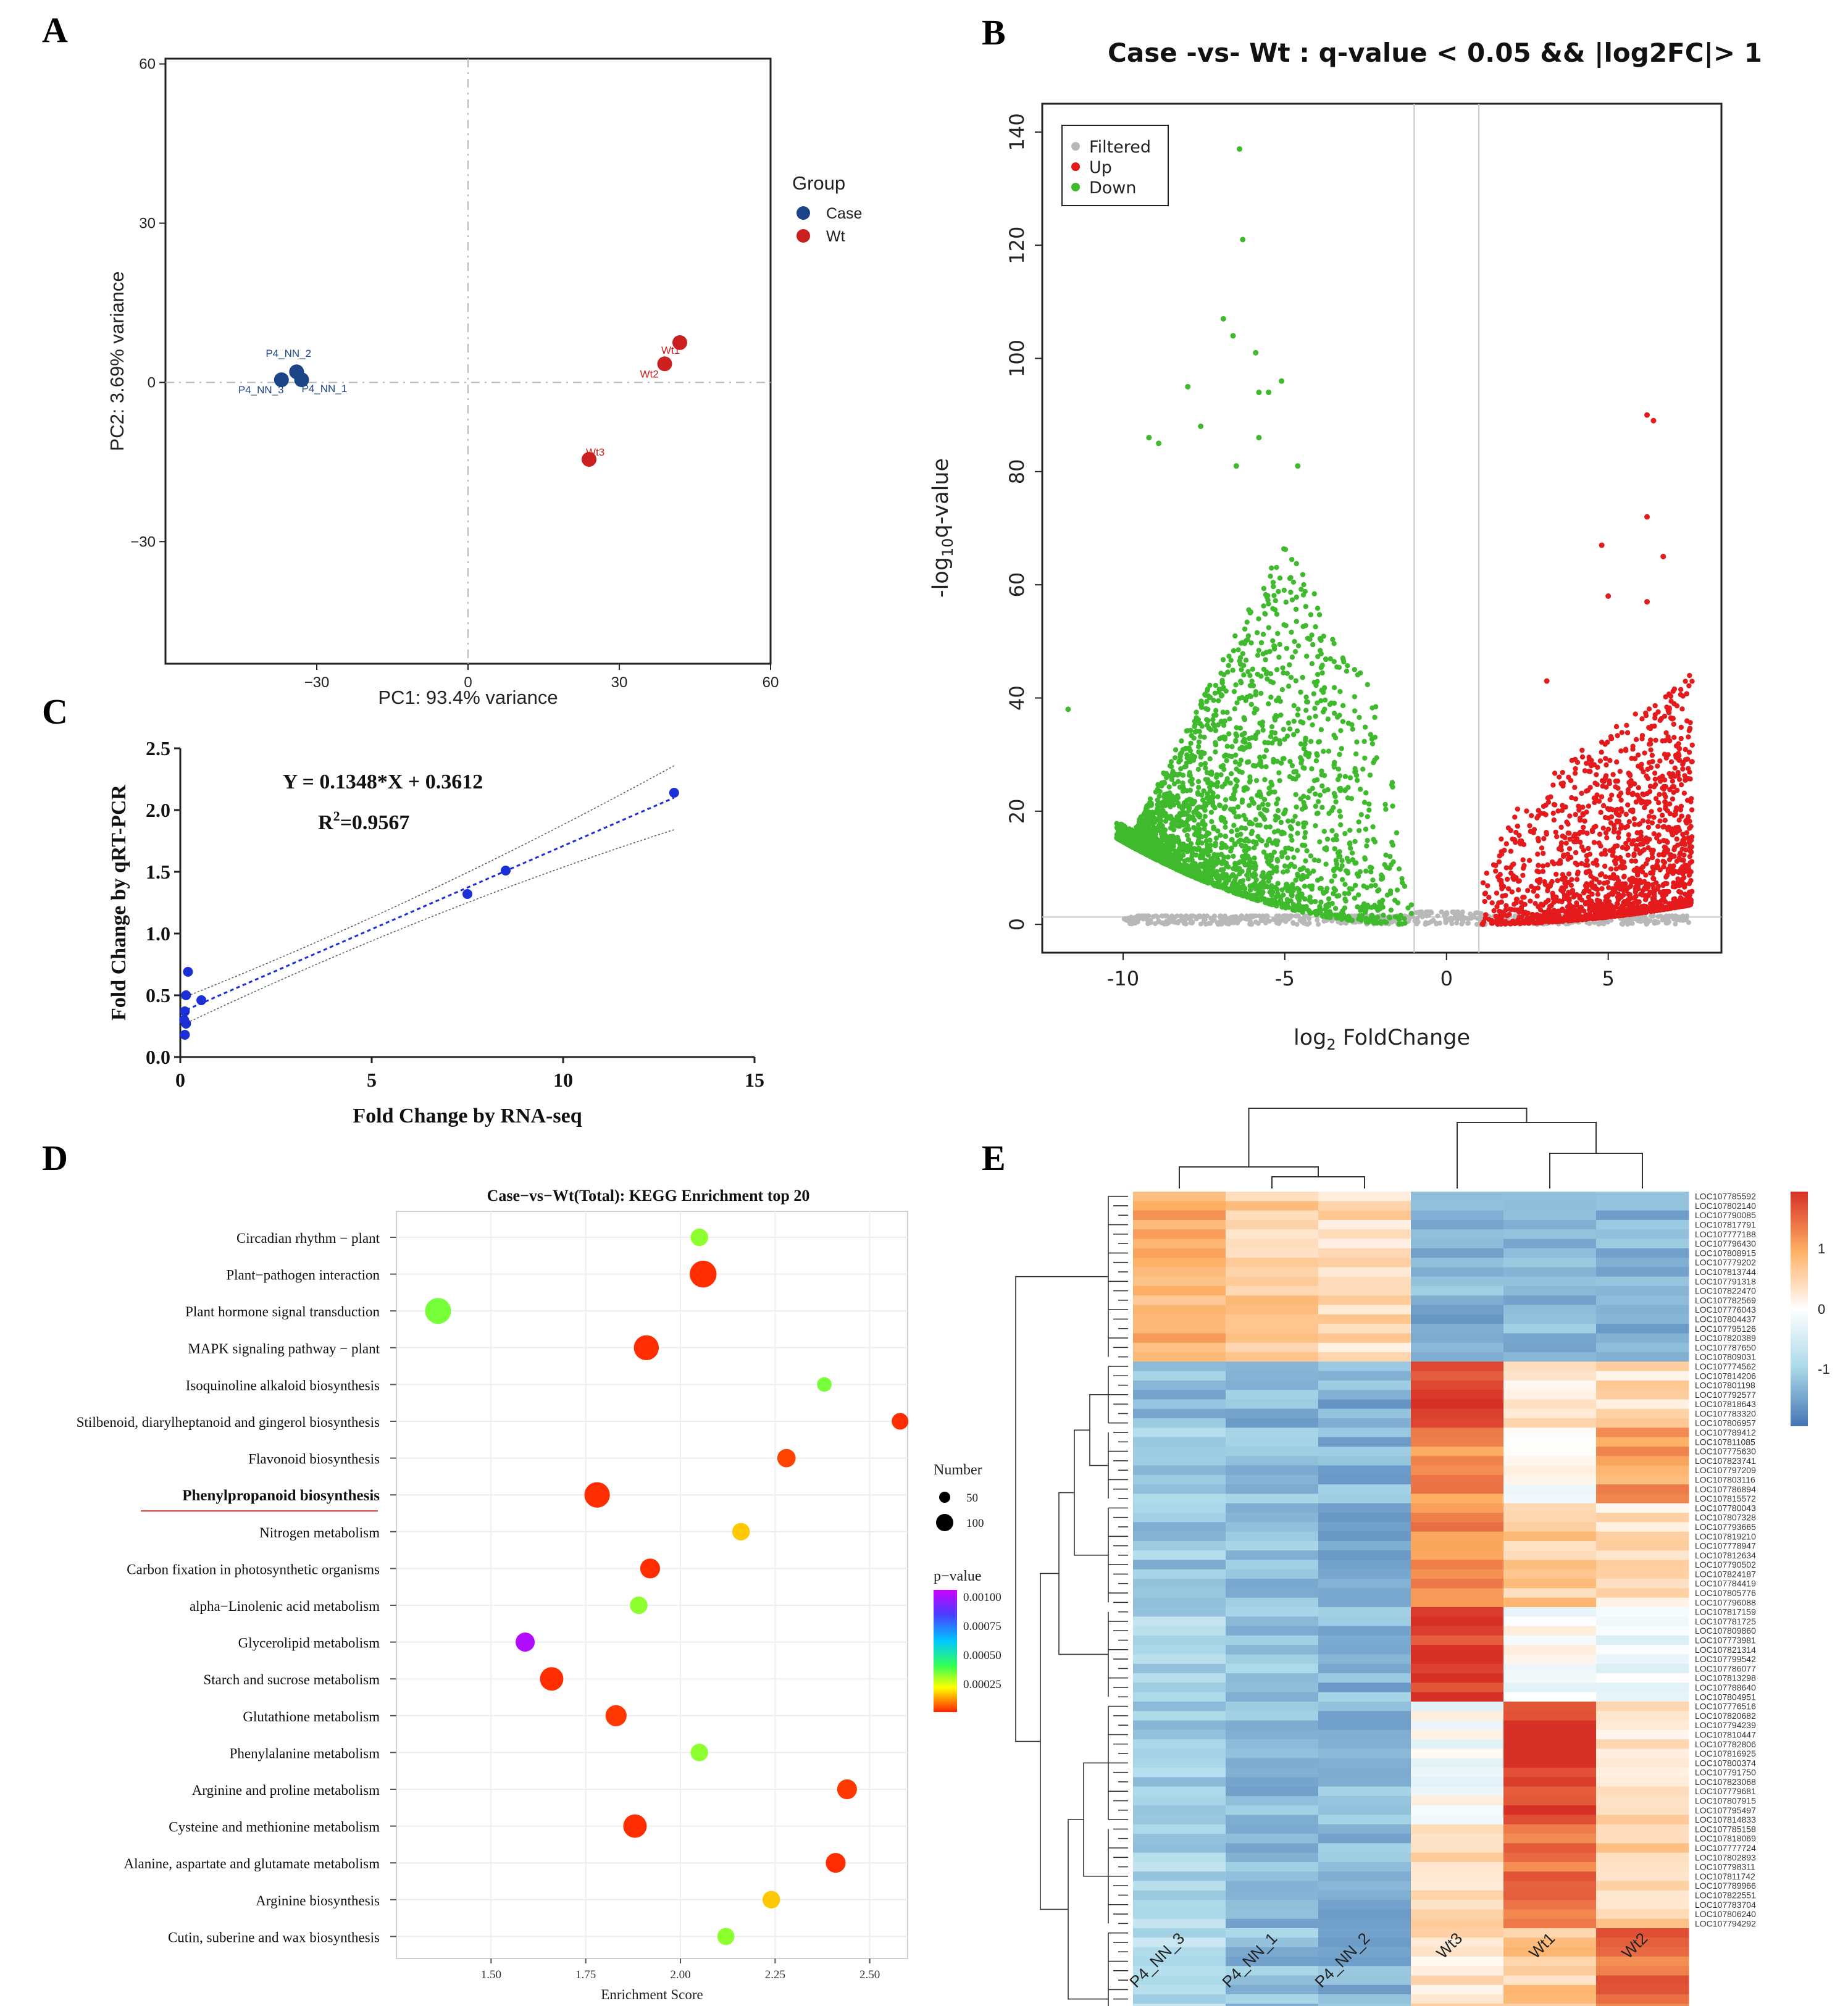 The image size is (1848, 2006). What do you see at coordinates (337, 816) in the screenshot?
I see `validation-r2-exp: 2` at bounding box center [337, 816].